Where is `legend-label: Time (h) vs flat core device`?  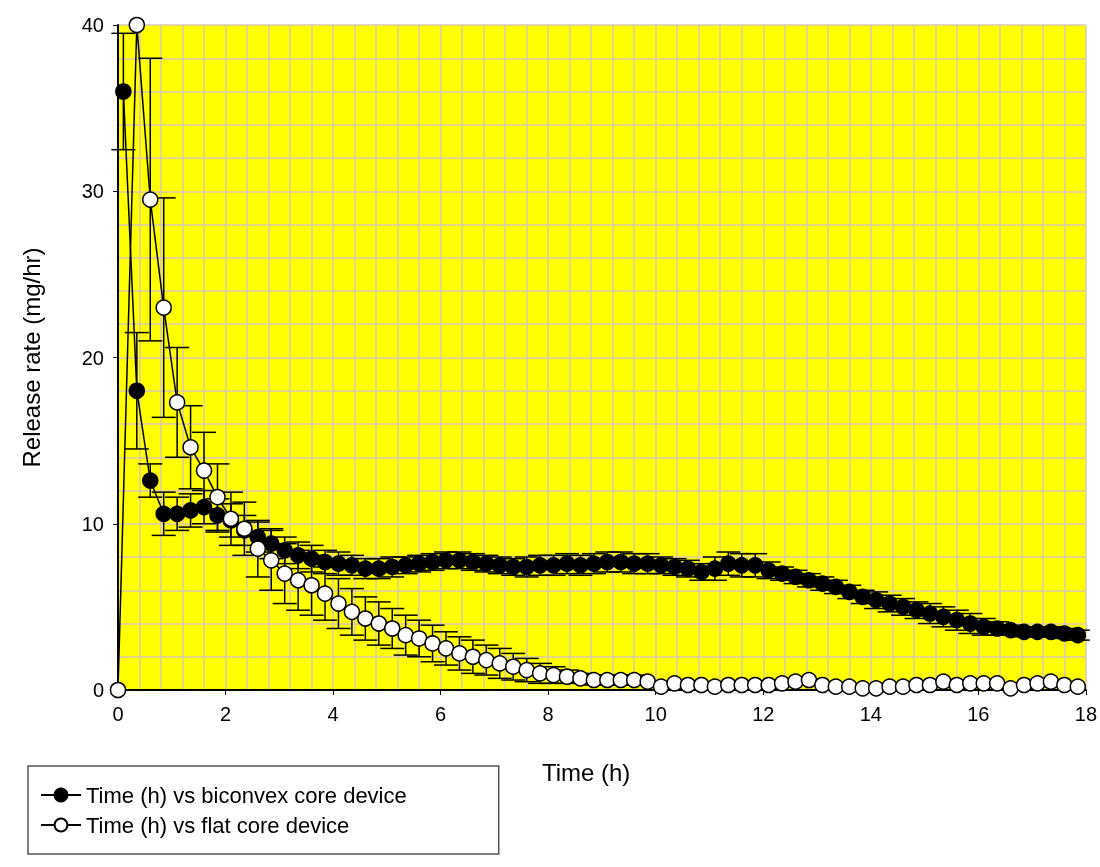 legend-label: Time (h) vs flat core device is located at coordinates (218, 825).